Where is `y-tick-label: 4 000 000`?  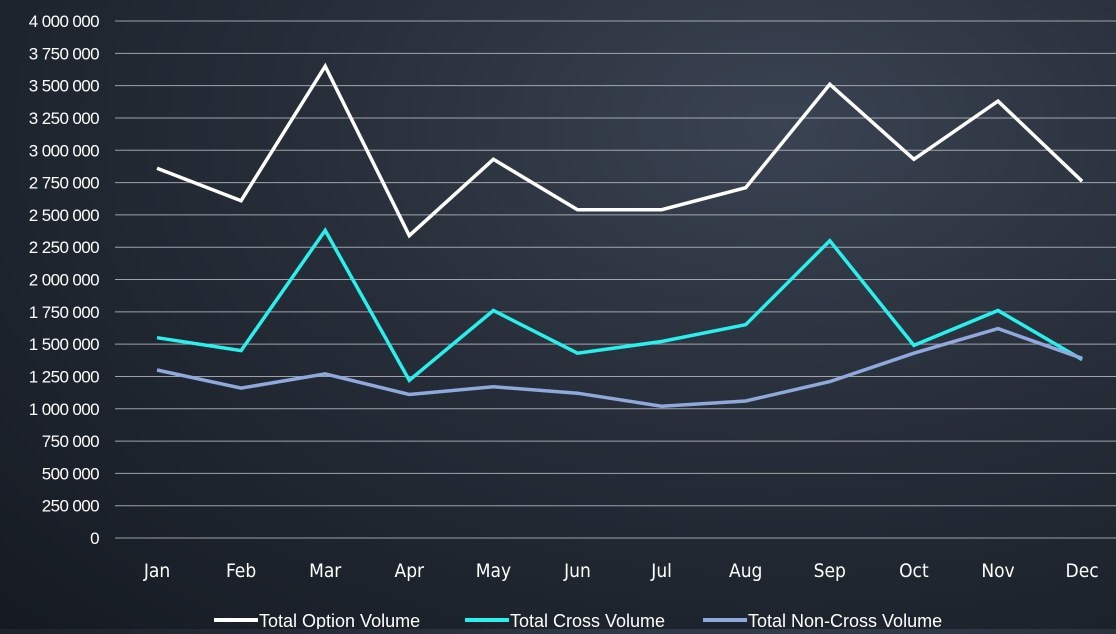
y-tick-label: 4 000 000 is located at coordinates (64, 21).